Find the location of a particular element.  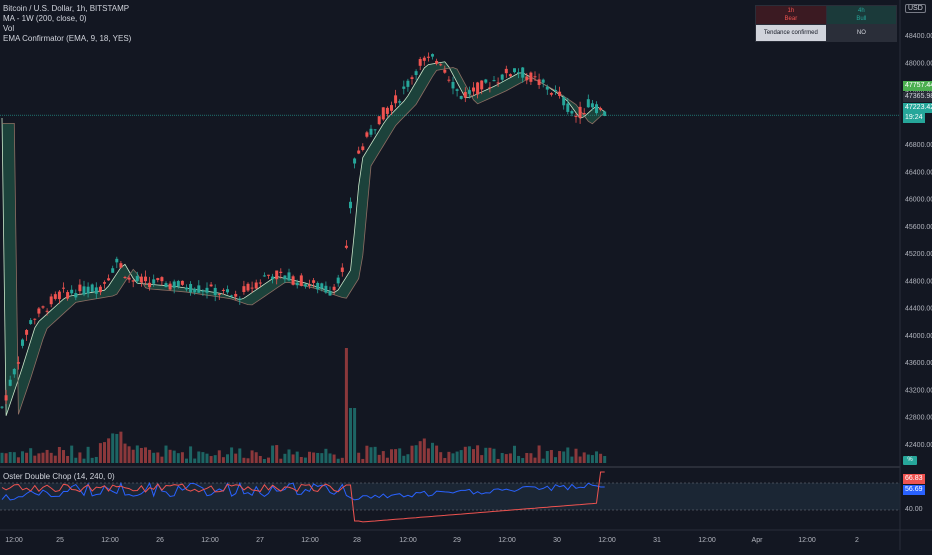

y-tick-label: 44000.00 is located at coordinates (918, 336).